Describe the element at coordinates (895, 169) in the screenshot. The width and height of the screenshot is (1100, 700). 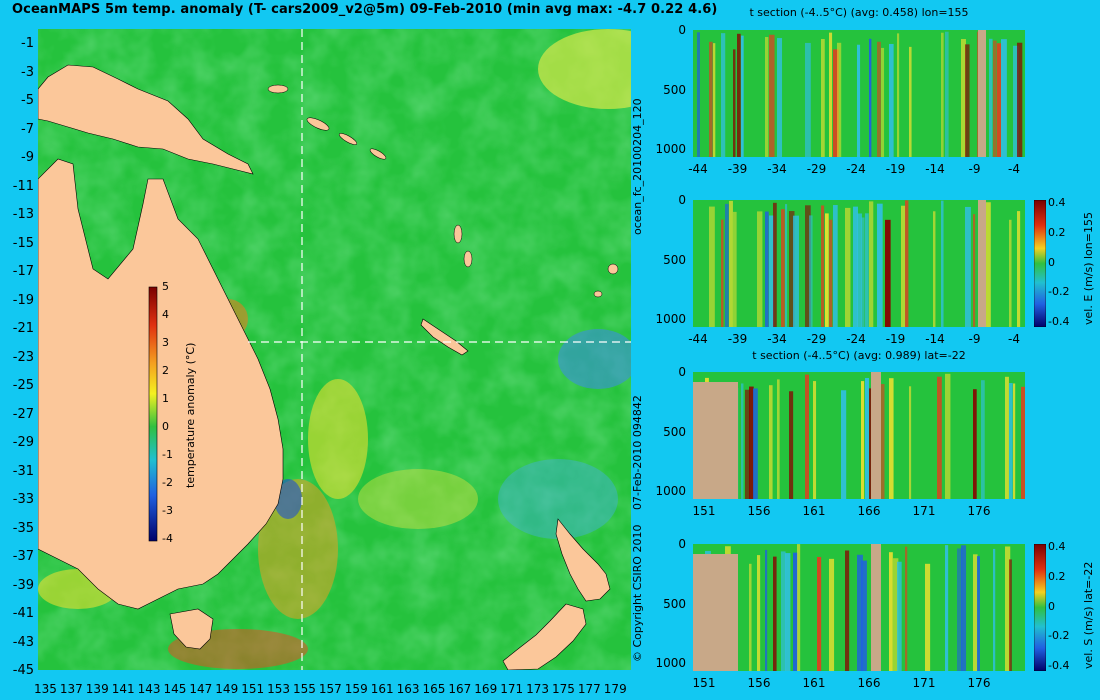
I see `panel-x-tick: -19` at that location.